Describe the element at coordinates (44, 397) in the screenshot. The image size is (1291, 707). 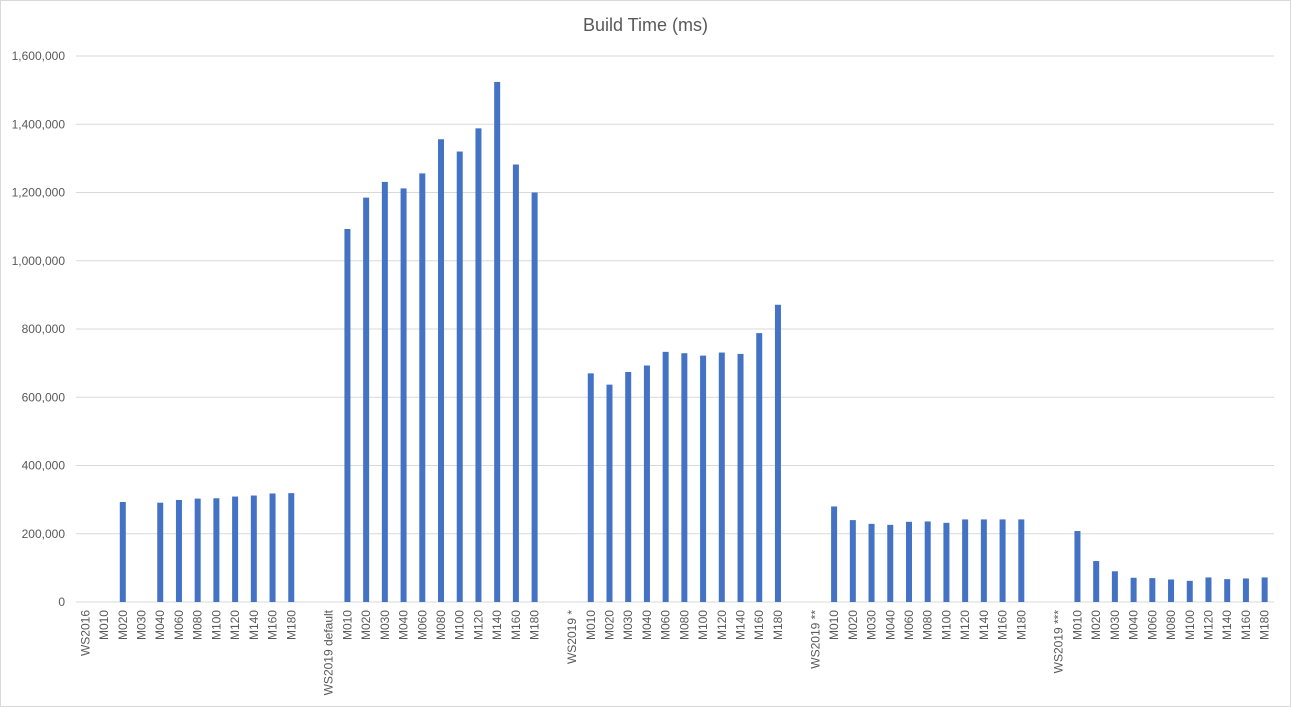
I see `y-tick-label: 600,000` at that location.